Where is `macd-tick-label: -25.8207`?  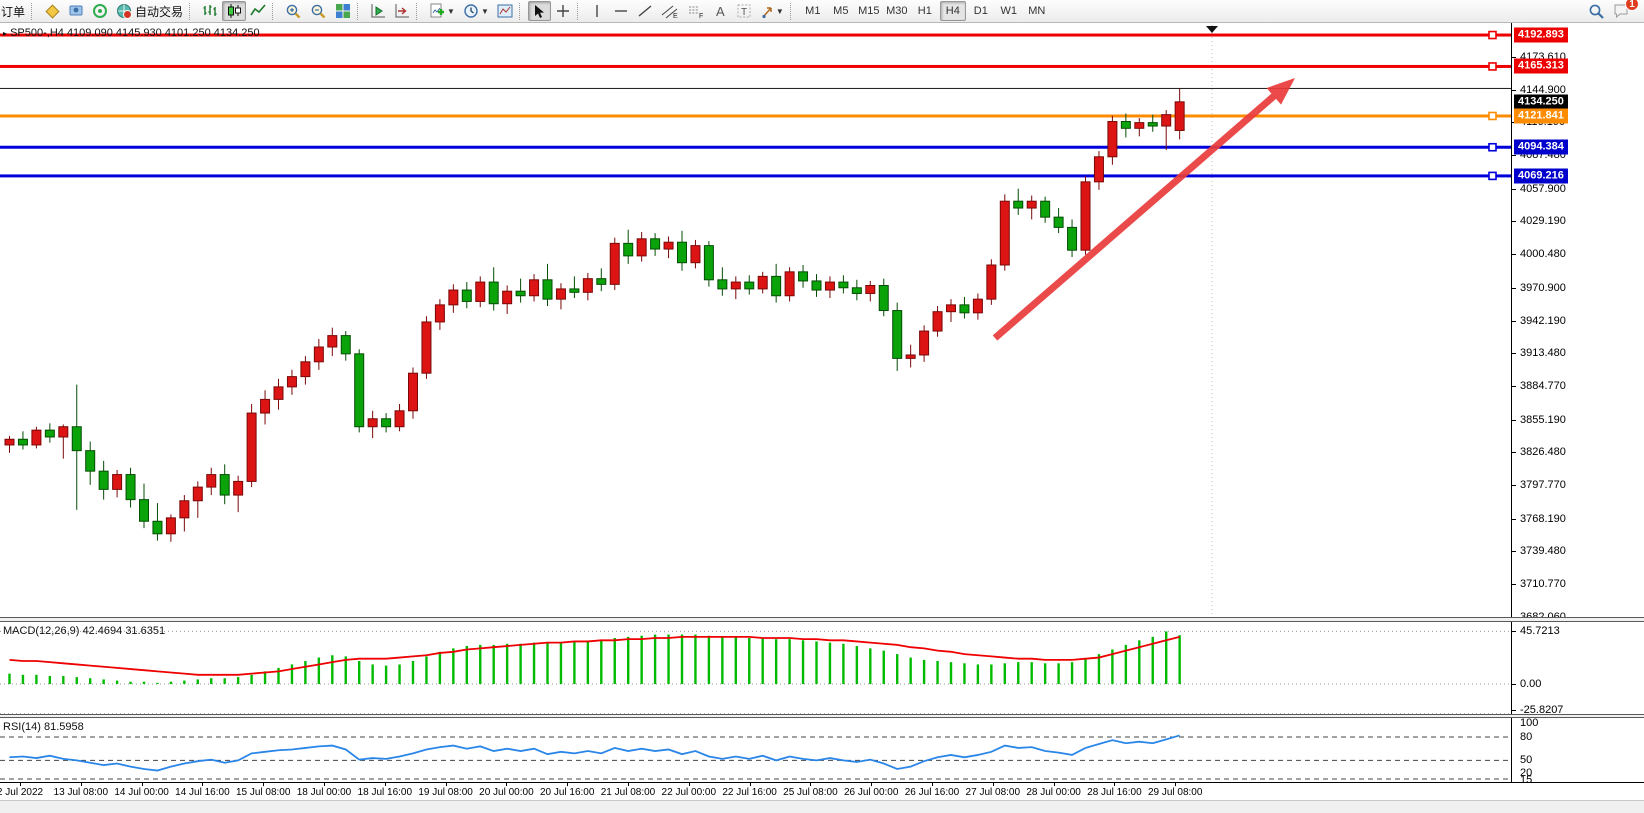 macd-tick-label: -25.8207 is located at coordinates (1542, 710).